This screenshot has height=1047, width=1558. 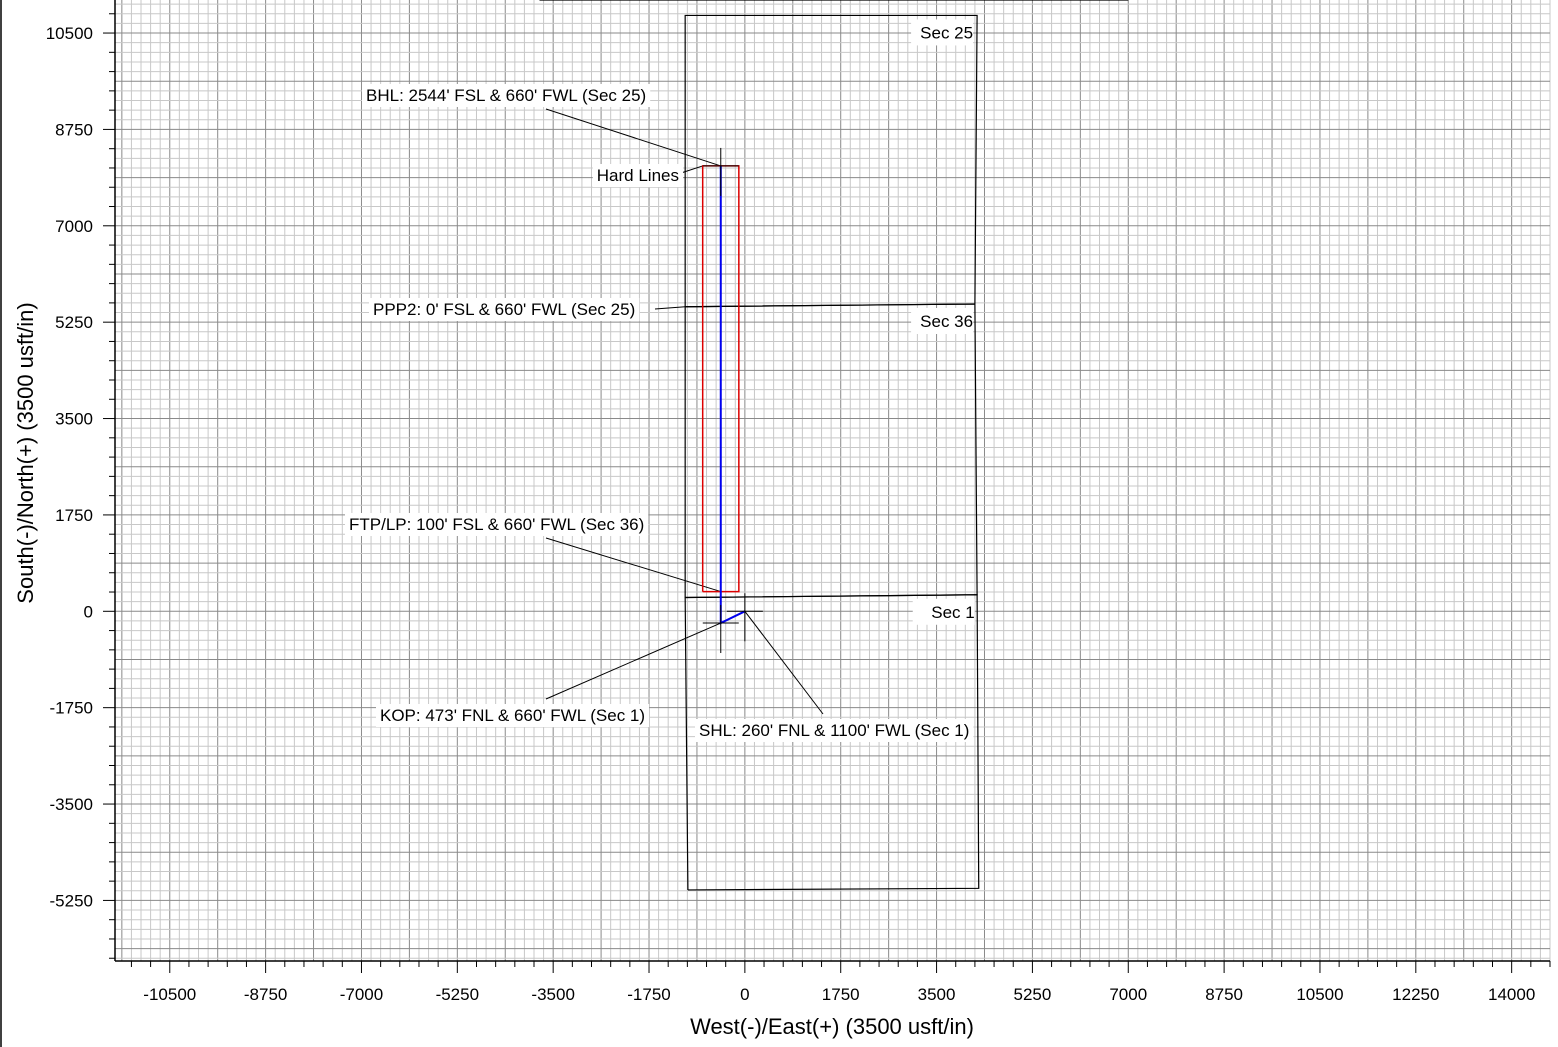 I want to click on annotation-label: BHL: 2544' FSL & 660' FWL (Sec 25), so click(x=506, y=95).